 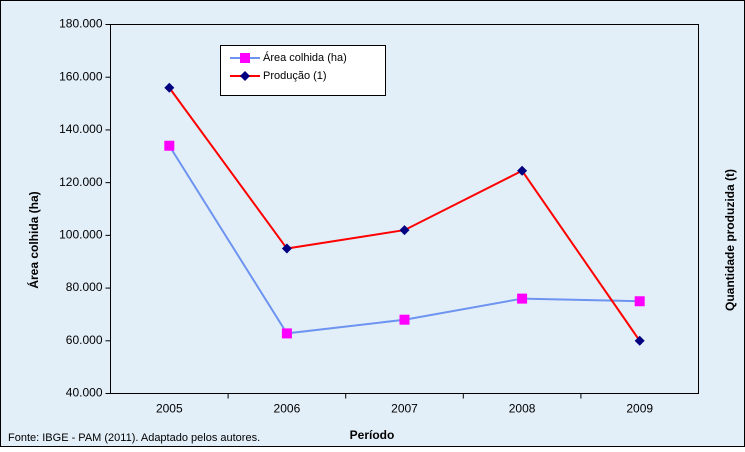 I want to click on y-tick-label: 120.000, so click(x=81, y=182).